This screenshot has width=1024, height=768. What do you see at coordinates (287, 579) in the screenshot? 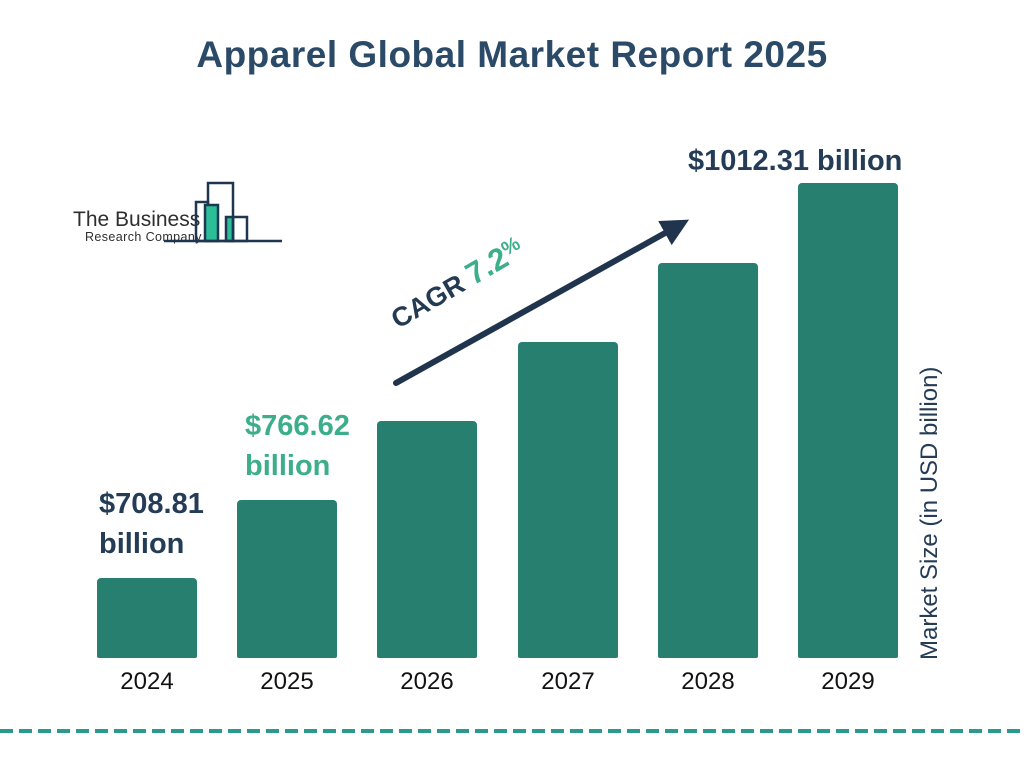
I see `bar-2025` at bounding box center [287, 579].